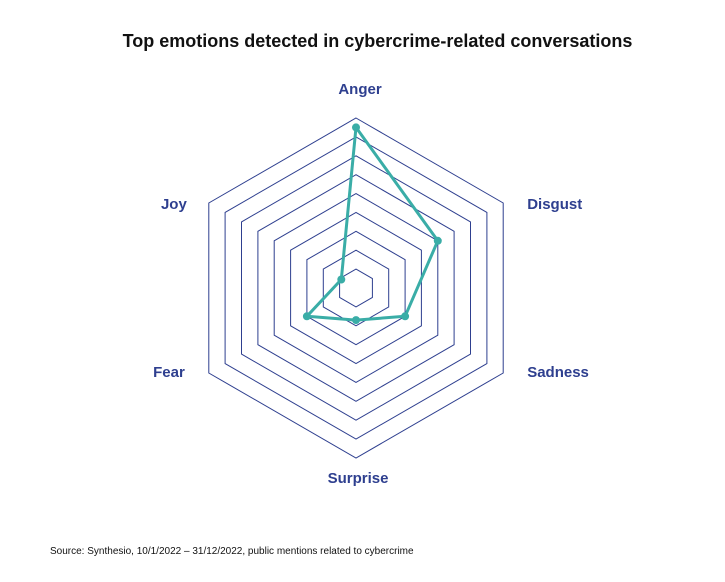 Image resolution: width=725 pixels, height=582 pixels. I want to click on data-point-joy, so click(341, 279).